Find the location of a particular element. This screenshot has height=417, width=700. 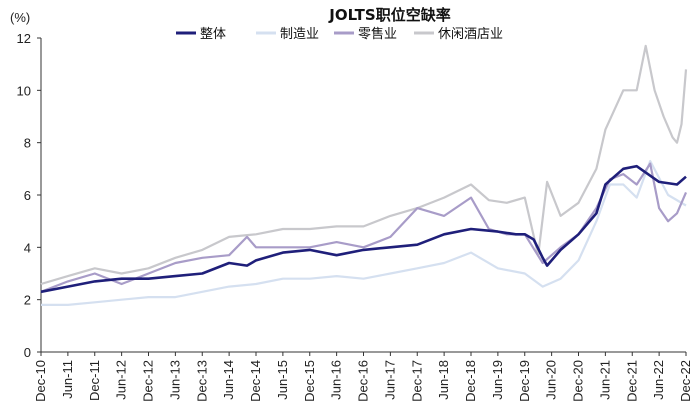

x-tick-label: Jun-17 is located at coordinates (389, 380).